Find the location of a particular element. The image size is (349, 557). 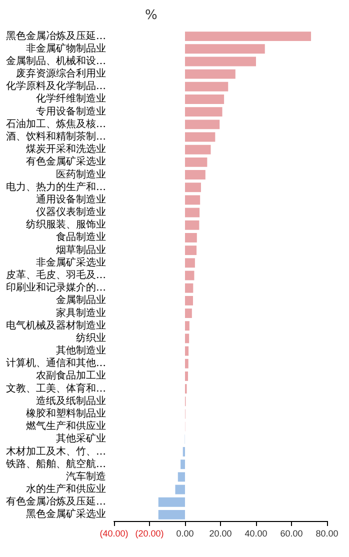

y-tick-label: 金属制品业 is located at coordinates (81, 300).